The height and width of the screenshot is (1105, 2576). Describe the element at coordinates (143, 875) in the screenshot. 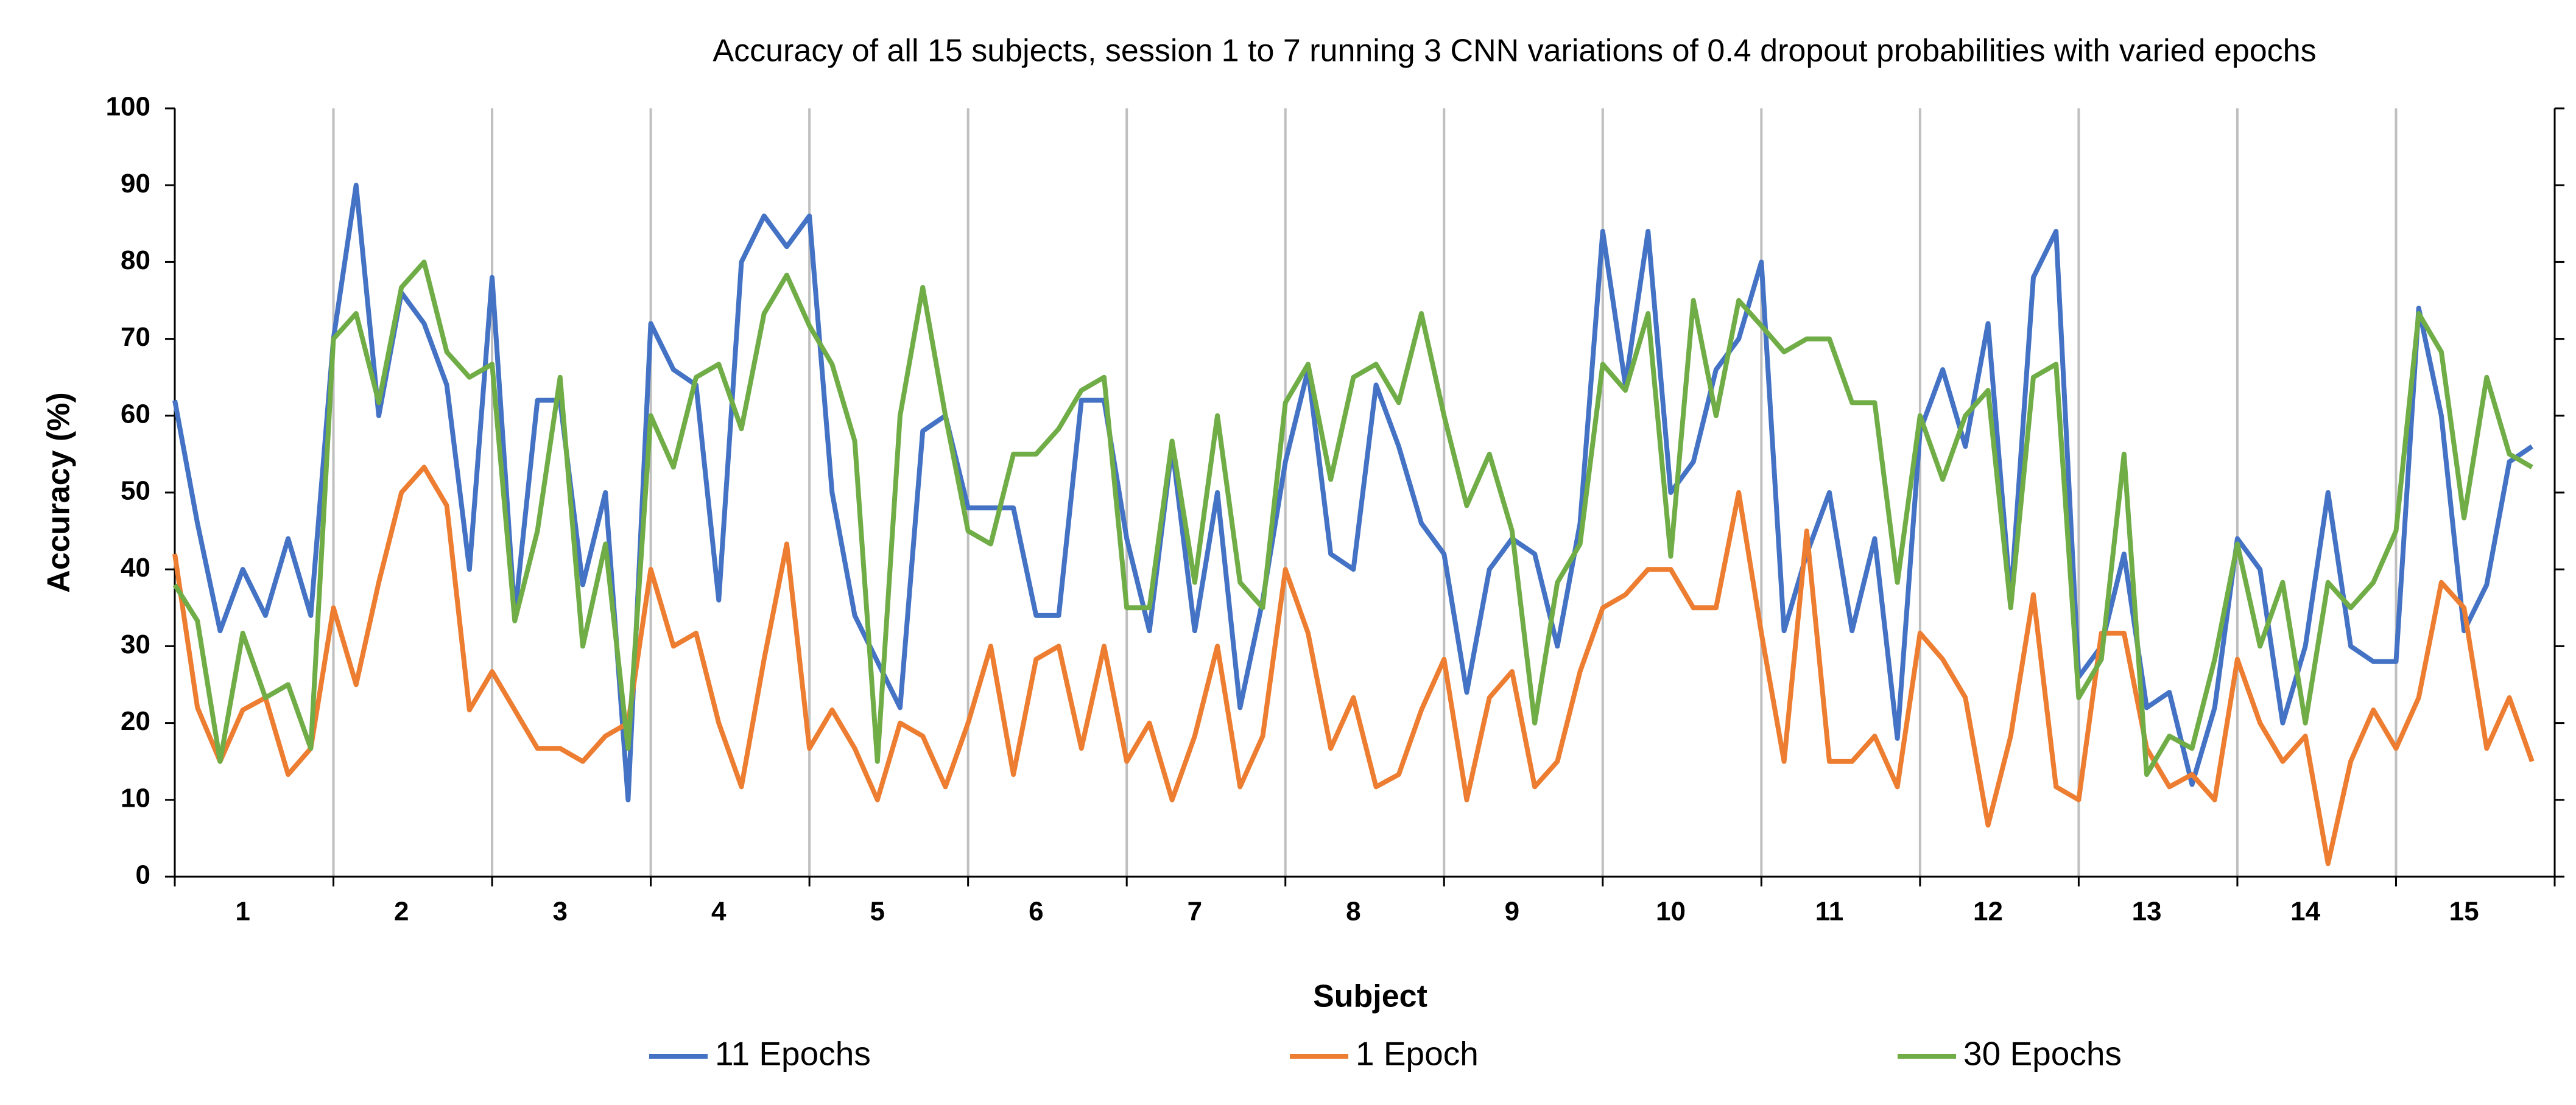

I see `y-tick-label: 0` at that location.